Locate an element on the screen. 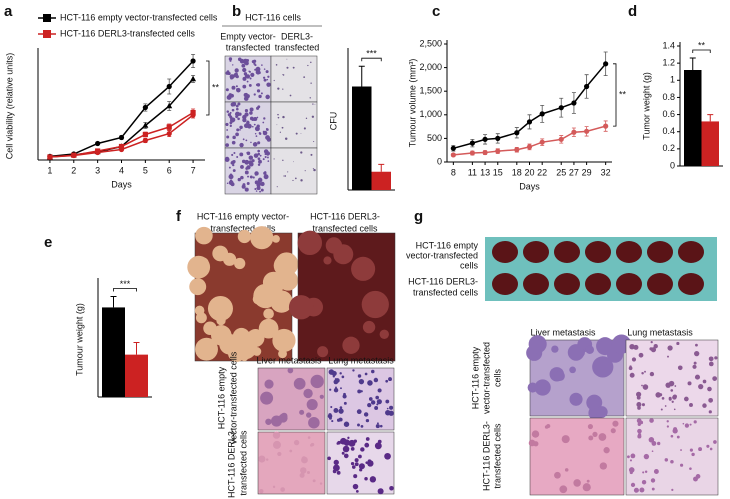 Image resolution: width=730 pixels, height=499 pixels. x-tick-label: 11 is located at coordinates (472, 172).